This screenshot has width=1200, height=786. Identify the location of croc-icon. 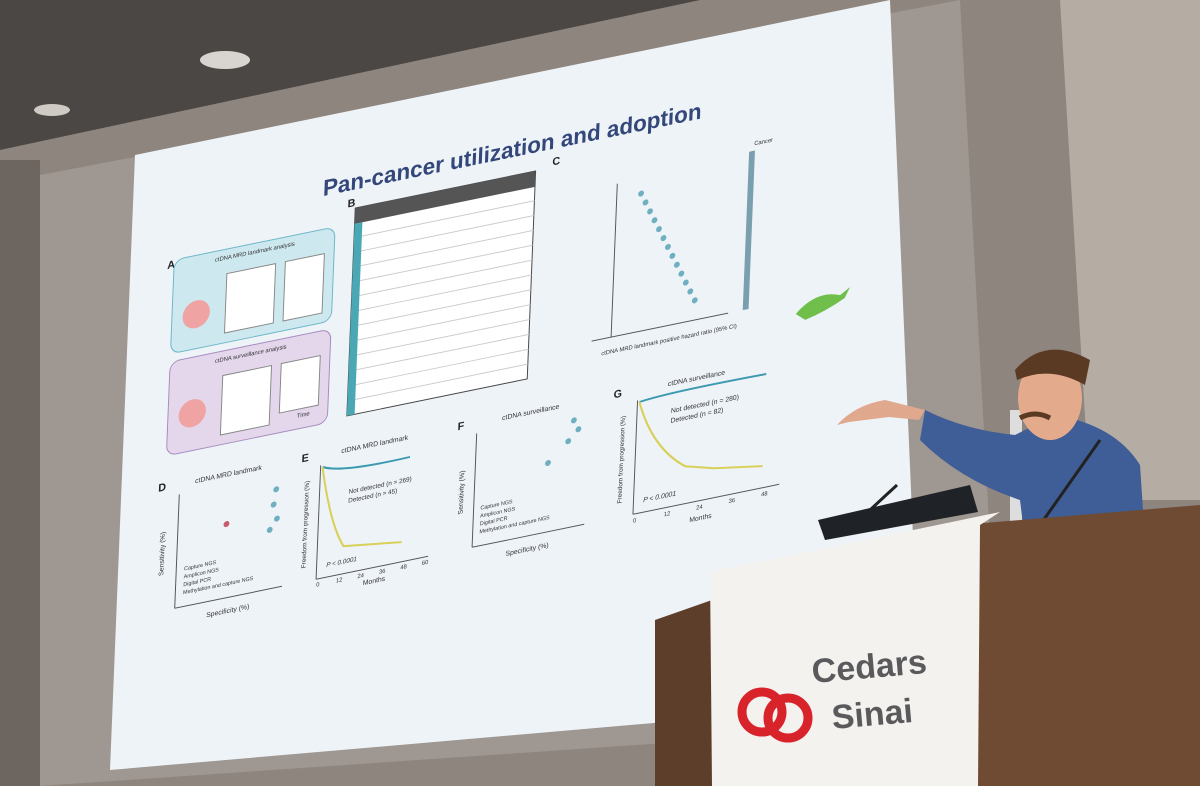
(823, 303).